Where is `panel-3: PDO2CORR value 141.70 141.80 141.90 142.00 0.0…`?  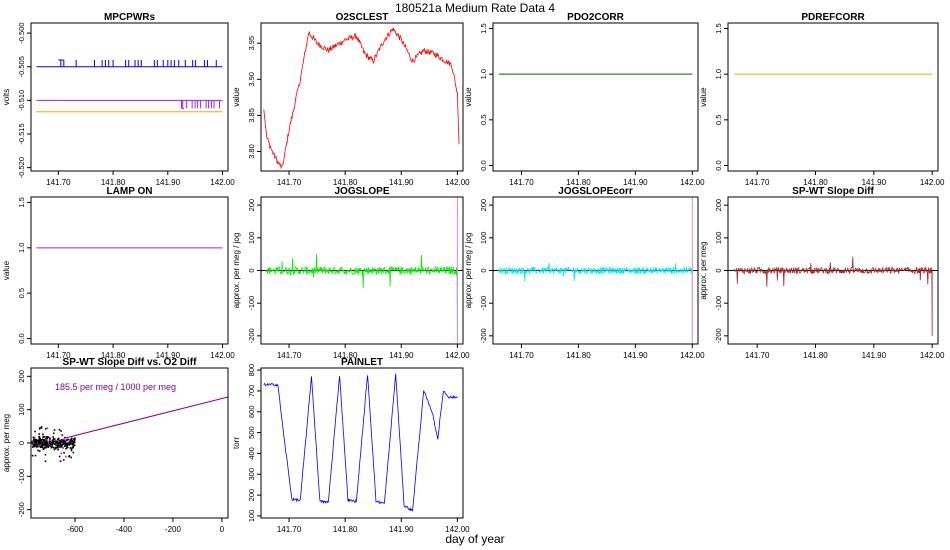
panel-3: PDO2CORR value 141.70 141.80 141.90 142.00 0.0… is located at coordinates (584, 99).